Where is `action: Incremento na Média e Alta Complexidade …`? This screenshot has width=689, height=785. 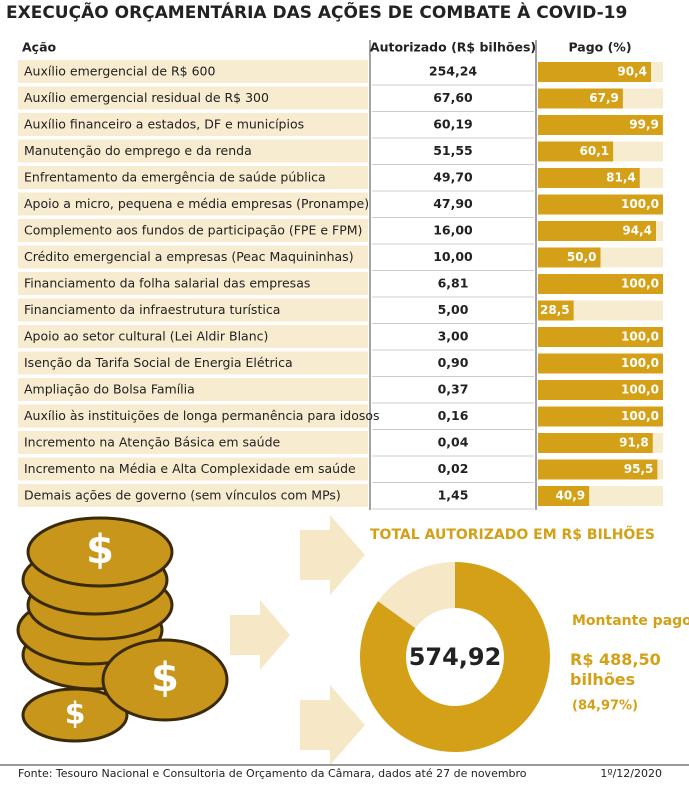 action: Incremento na Média e Alta Complexidade … is located at coordinates (190, 468).